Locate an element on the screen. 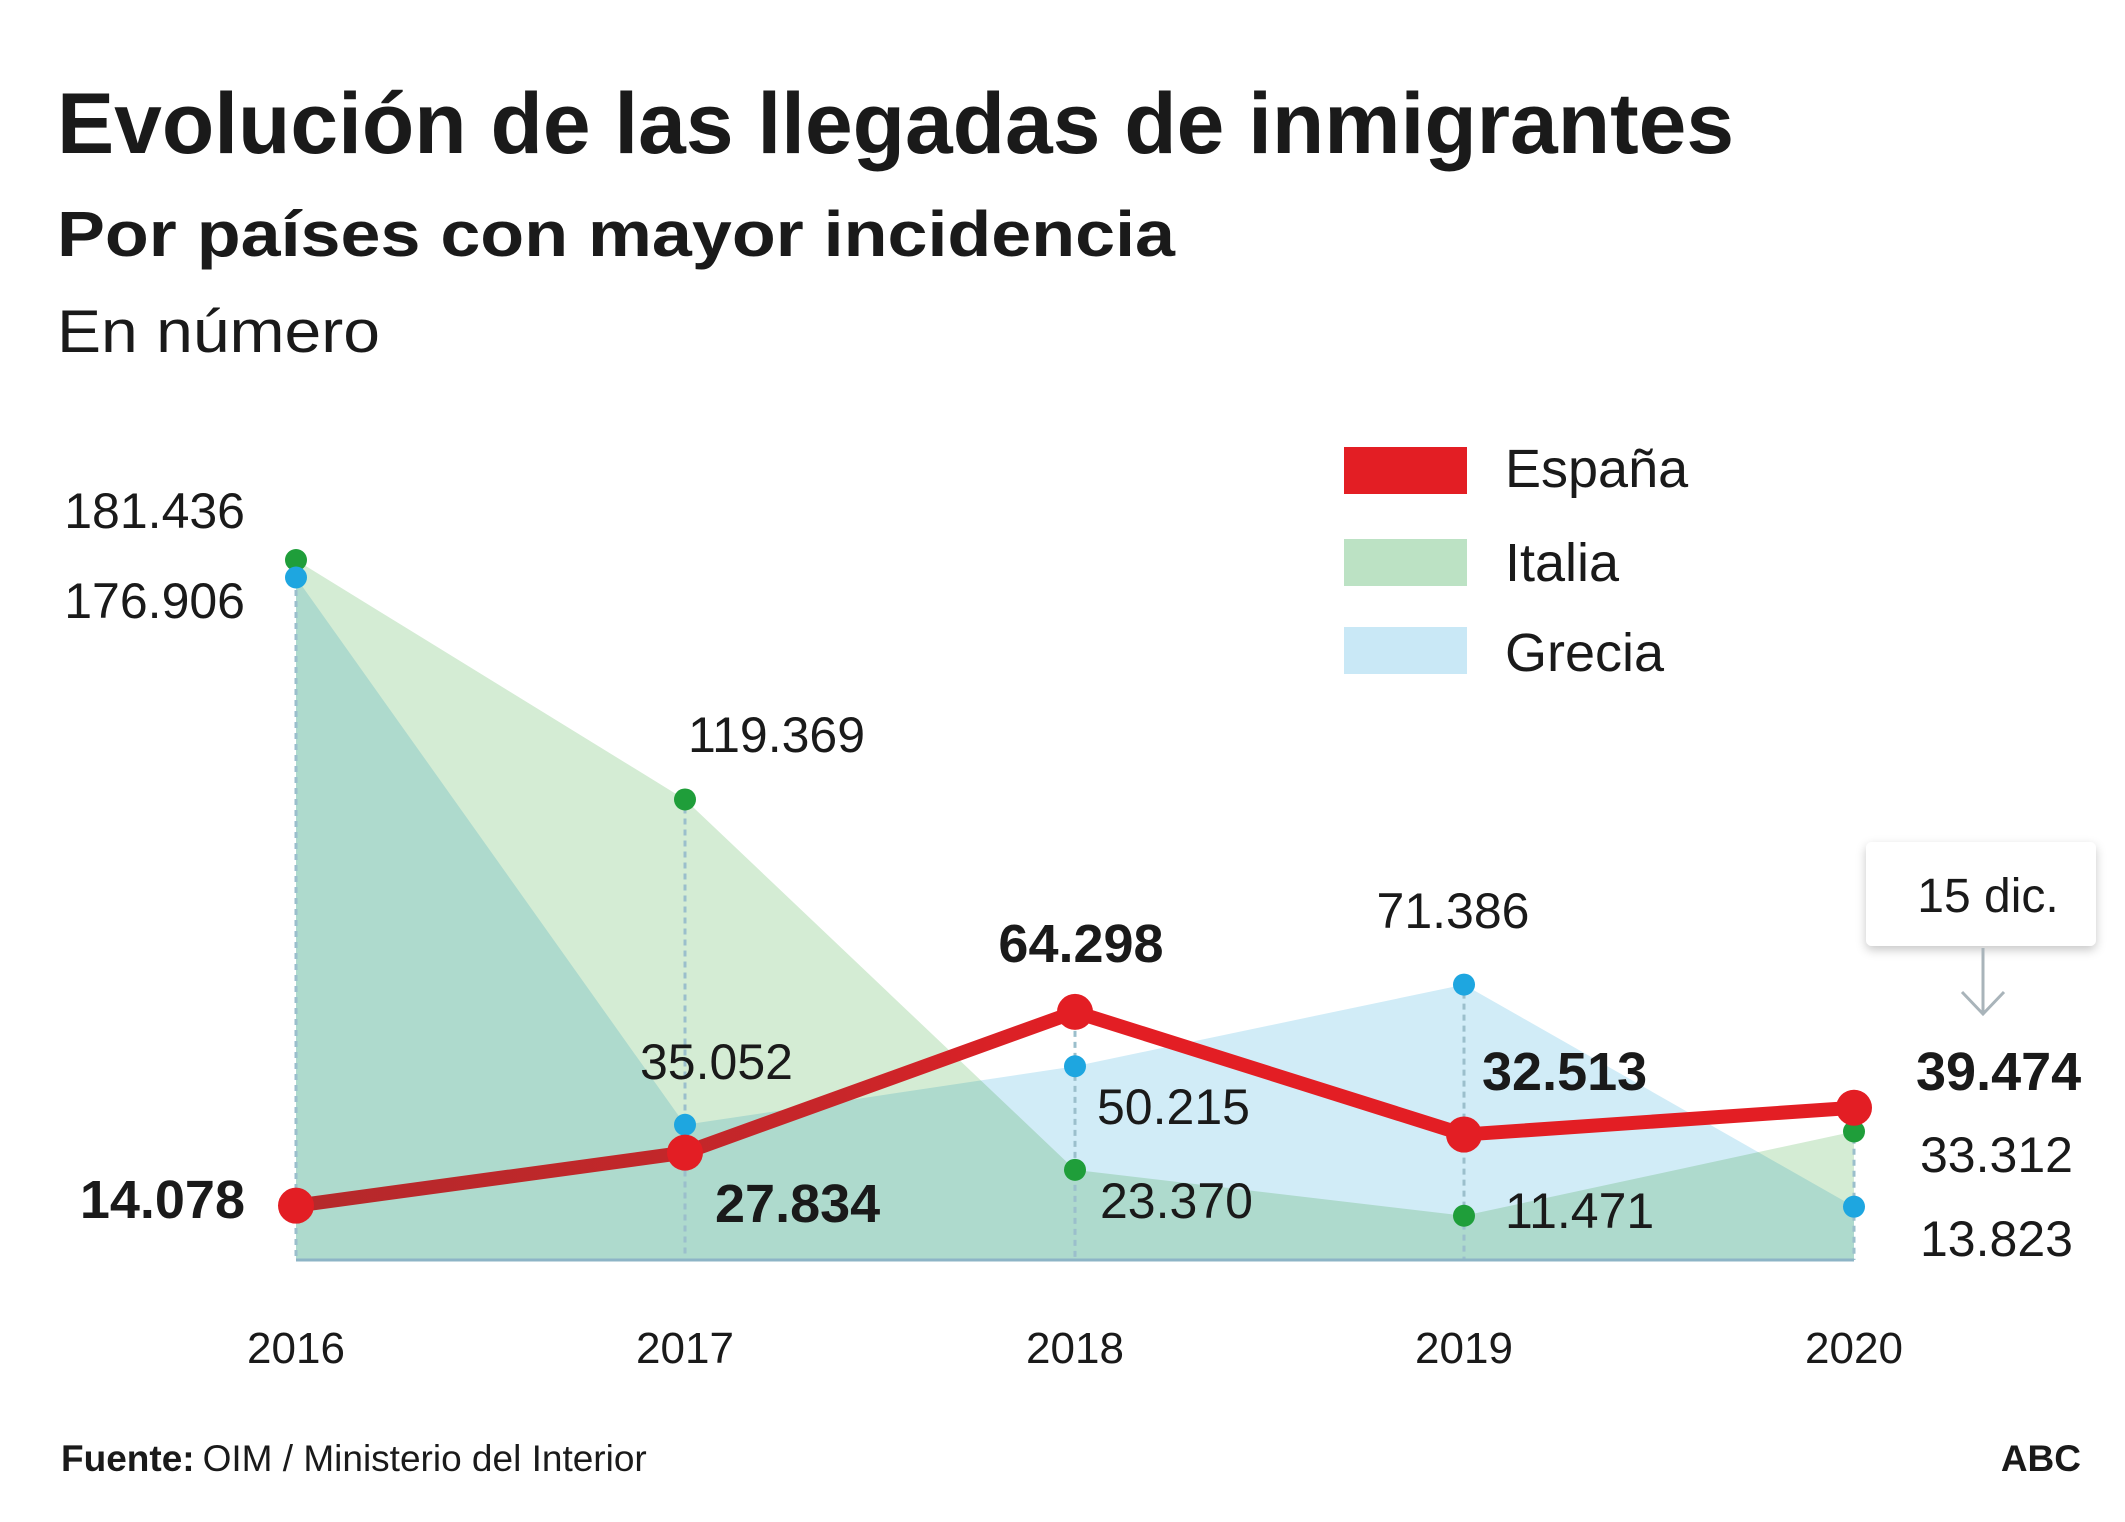  chart-subtitle: Por países con mayor incidencia is located at coordinates (616, 234).